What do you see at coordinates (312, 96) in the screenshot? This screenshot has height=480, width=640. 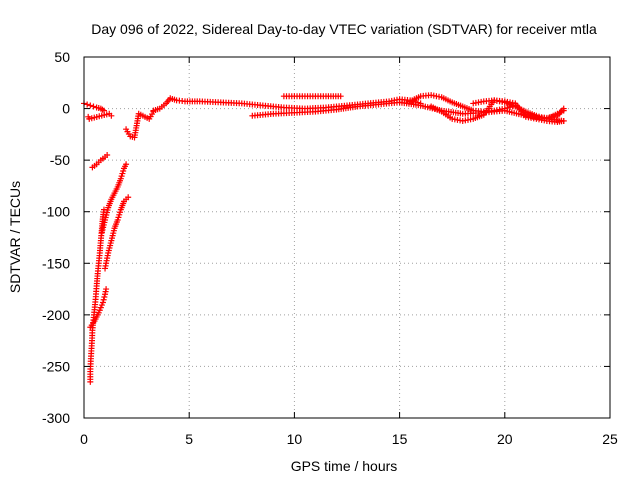 I see `series-arc-high` at bounding box center [312, 96].